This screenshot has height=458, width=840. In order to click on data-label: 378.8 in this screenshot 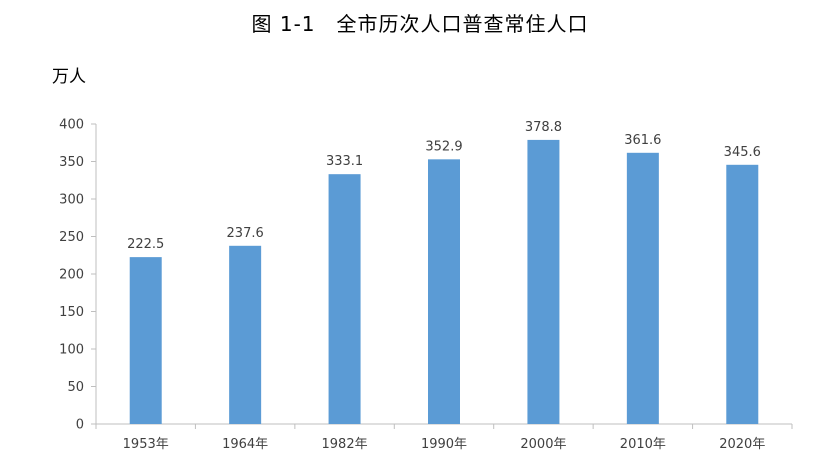, I will do `click(543, 127)`.